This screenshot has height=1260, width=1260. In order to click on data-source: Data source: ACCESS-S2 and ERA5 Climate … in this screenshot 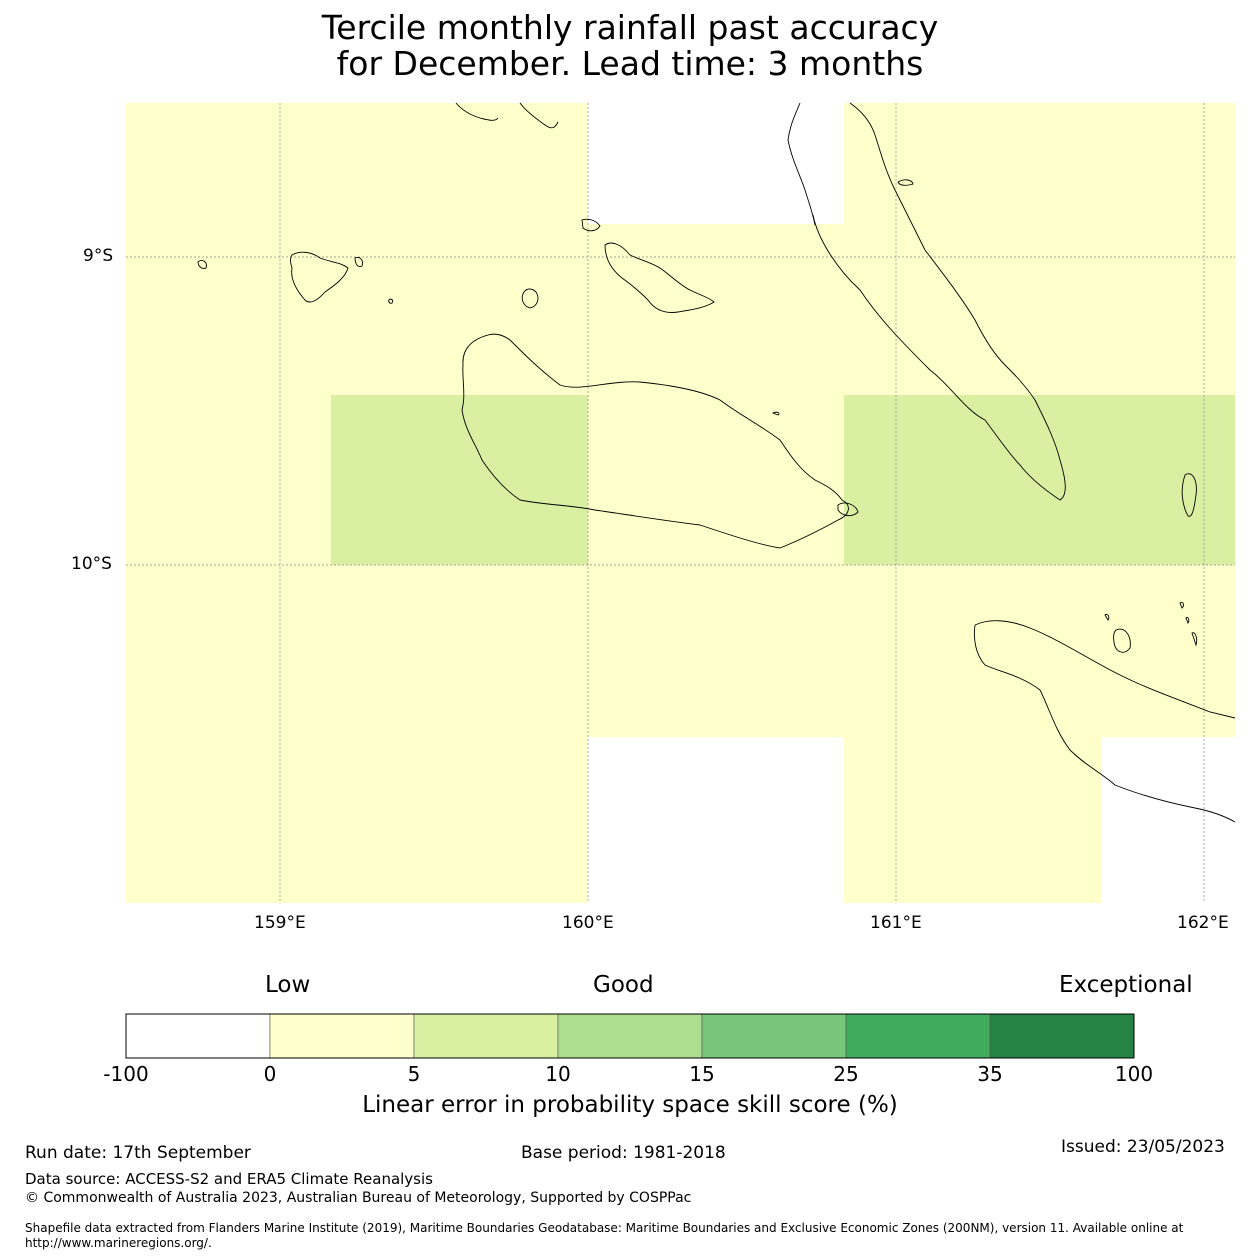, I will do `click(229, 1179)`.